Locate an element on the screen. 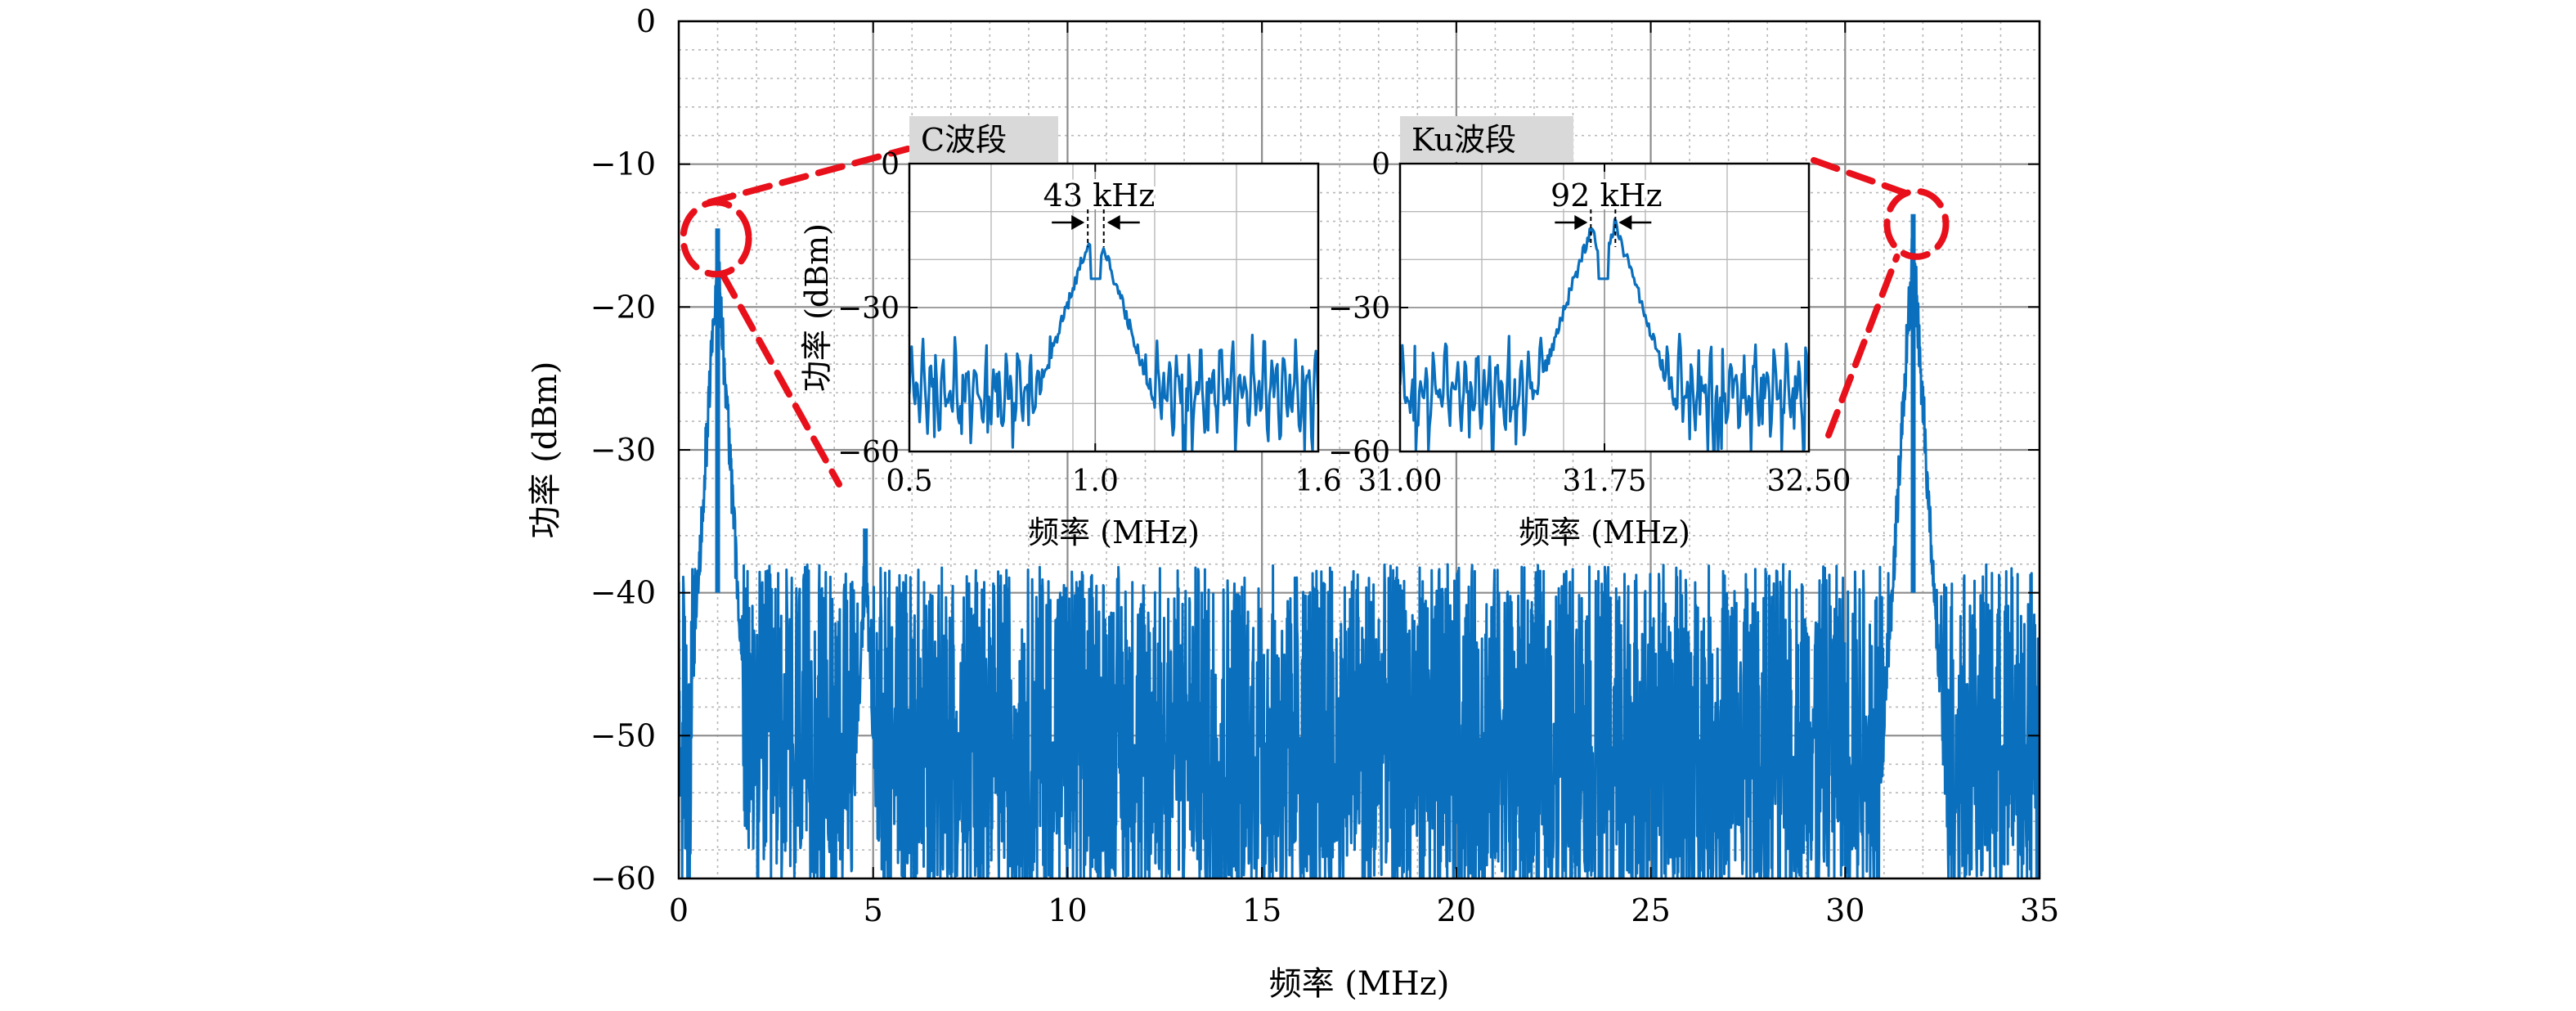  inset-ku-band: Ku波段 92 kHz 31.00 31.75 32.50 0 −30 −60 频率 (MHz) is located at coordinates (1589, 333).